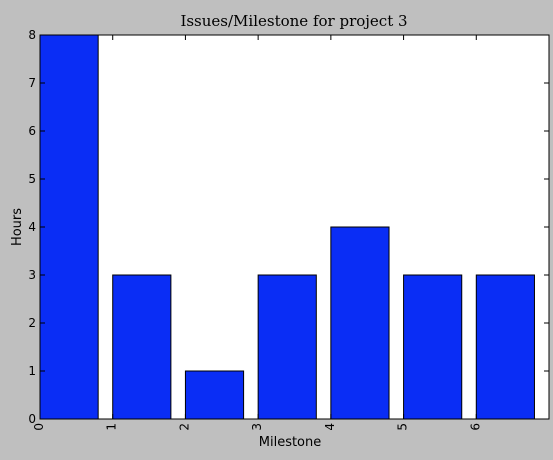 The width and height of the screenshot is (553, 460). What do you see at coordinates (184, 427) in the screenshot?
I see `x-tick-label: 2` at bounding box center [184, 427].